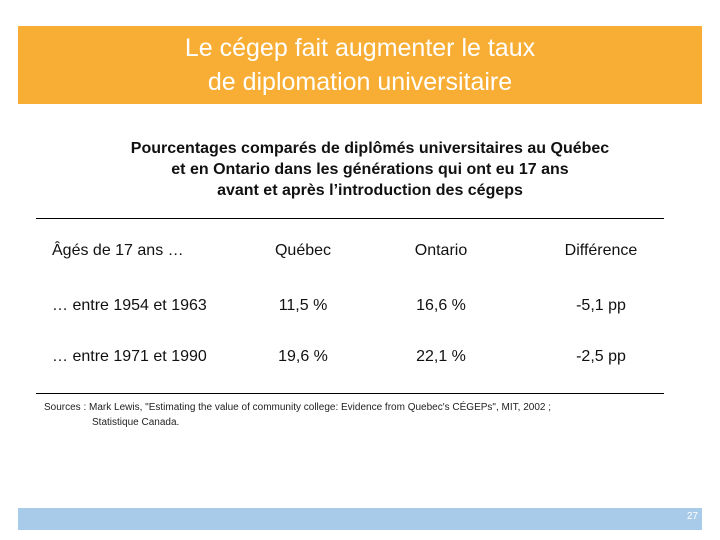 This screenshot has width=720, height=540. What do you see at coordinates (692, 516) in the screenshot?
I see `page-number: 27` at bounding box center [692, 516].